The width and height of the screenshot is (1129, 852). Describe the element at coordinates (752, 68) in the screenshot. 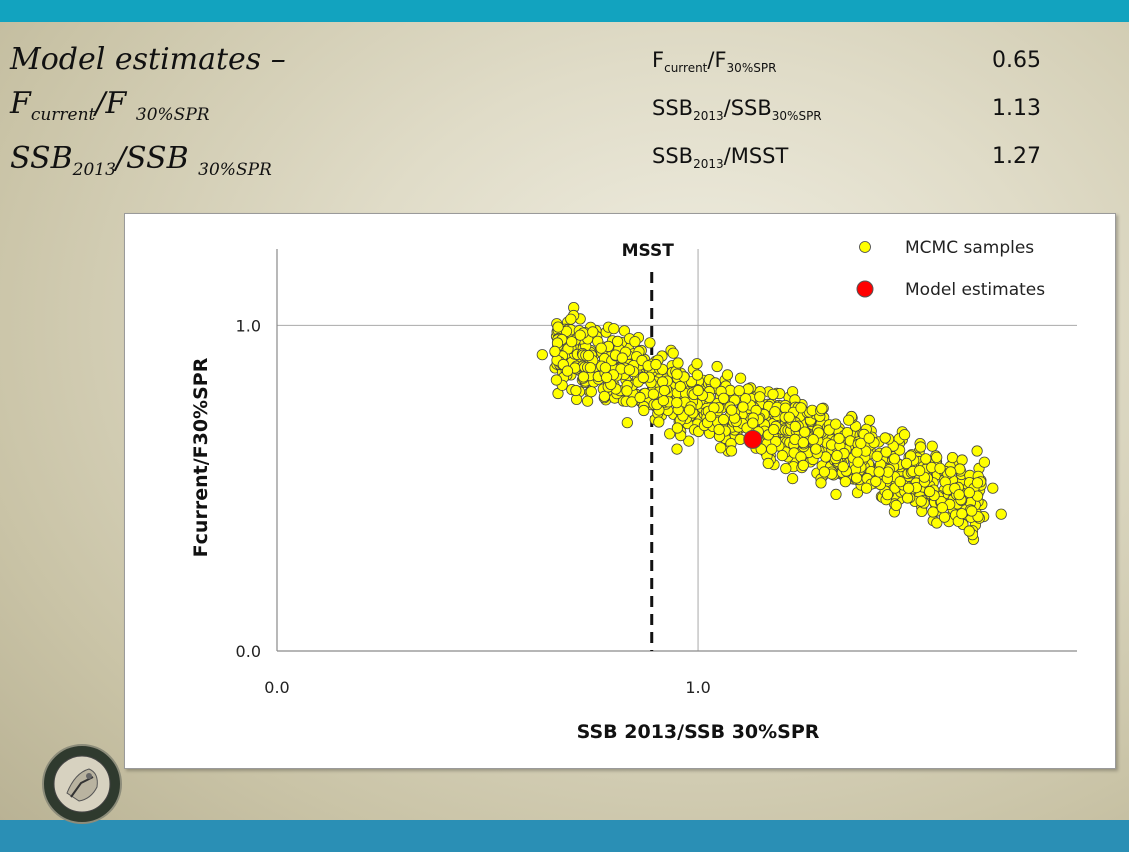

I see `stat-den-sub: 30%SPR` at that location.